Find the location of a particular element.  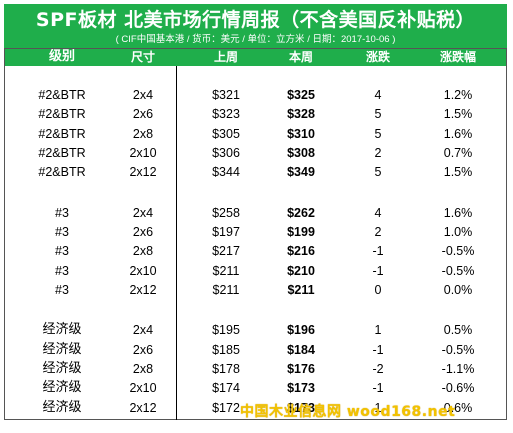

row-this-week: $325 is located at coordinates (301, 95).